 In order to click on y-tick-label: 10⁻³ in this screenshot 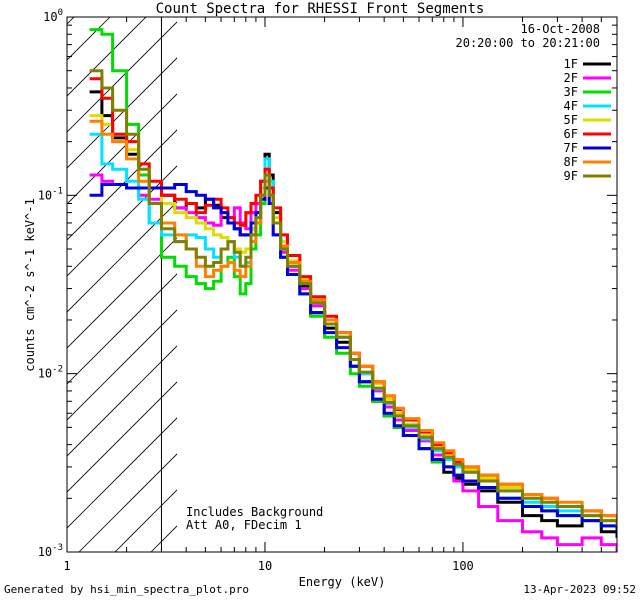, I will do `click(50, 551)`.